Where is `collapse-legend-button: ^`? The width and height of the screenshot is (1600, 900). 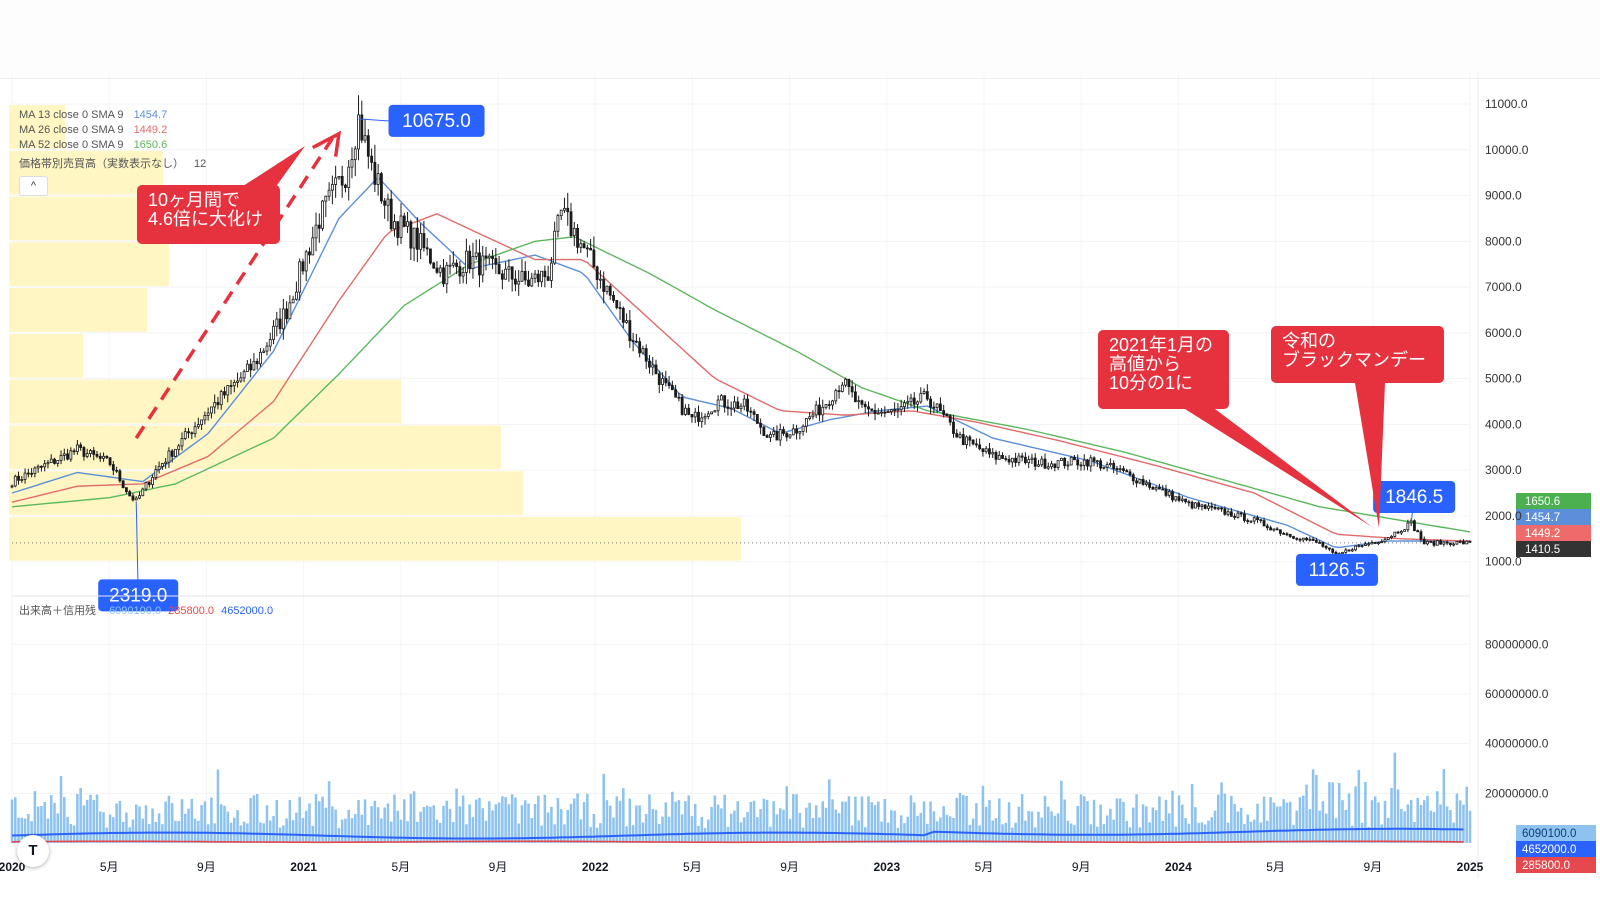
collapse-legend-button: ^ is located at coordinates (33, 186).